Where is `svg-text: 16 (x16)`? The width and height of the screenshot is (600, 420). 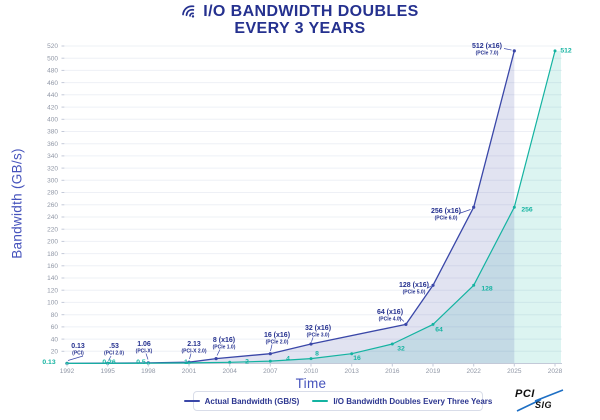
svg-text: 16 (x16) is located at coordinates (277, 335).